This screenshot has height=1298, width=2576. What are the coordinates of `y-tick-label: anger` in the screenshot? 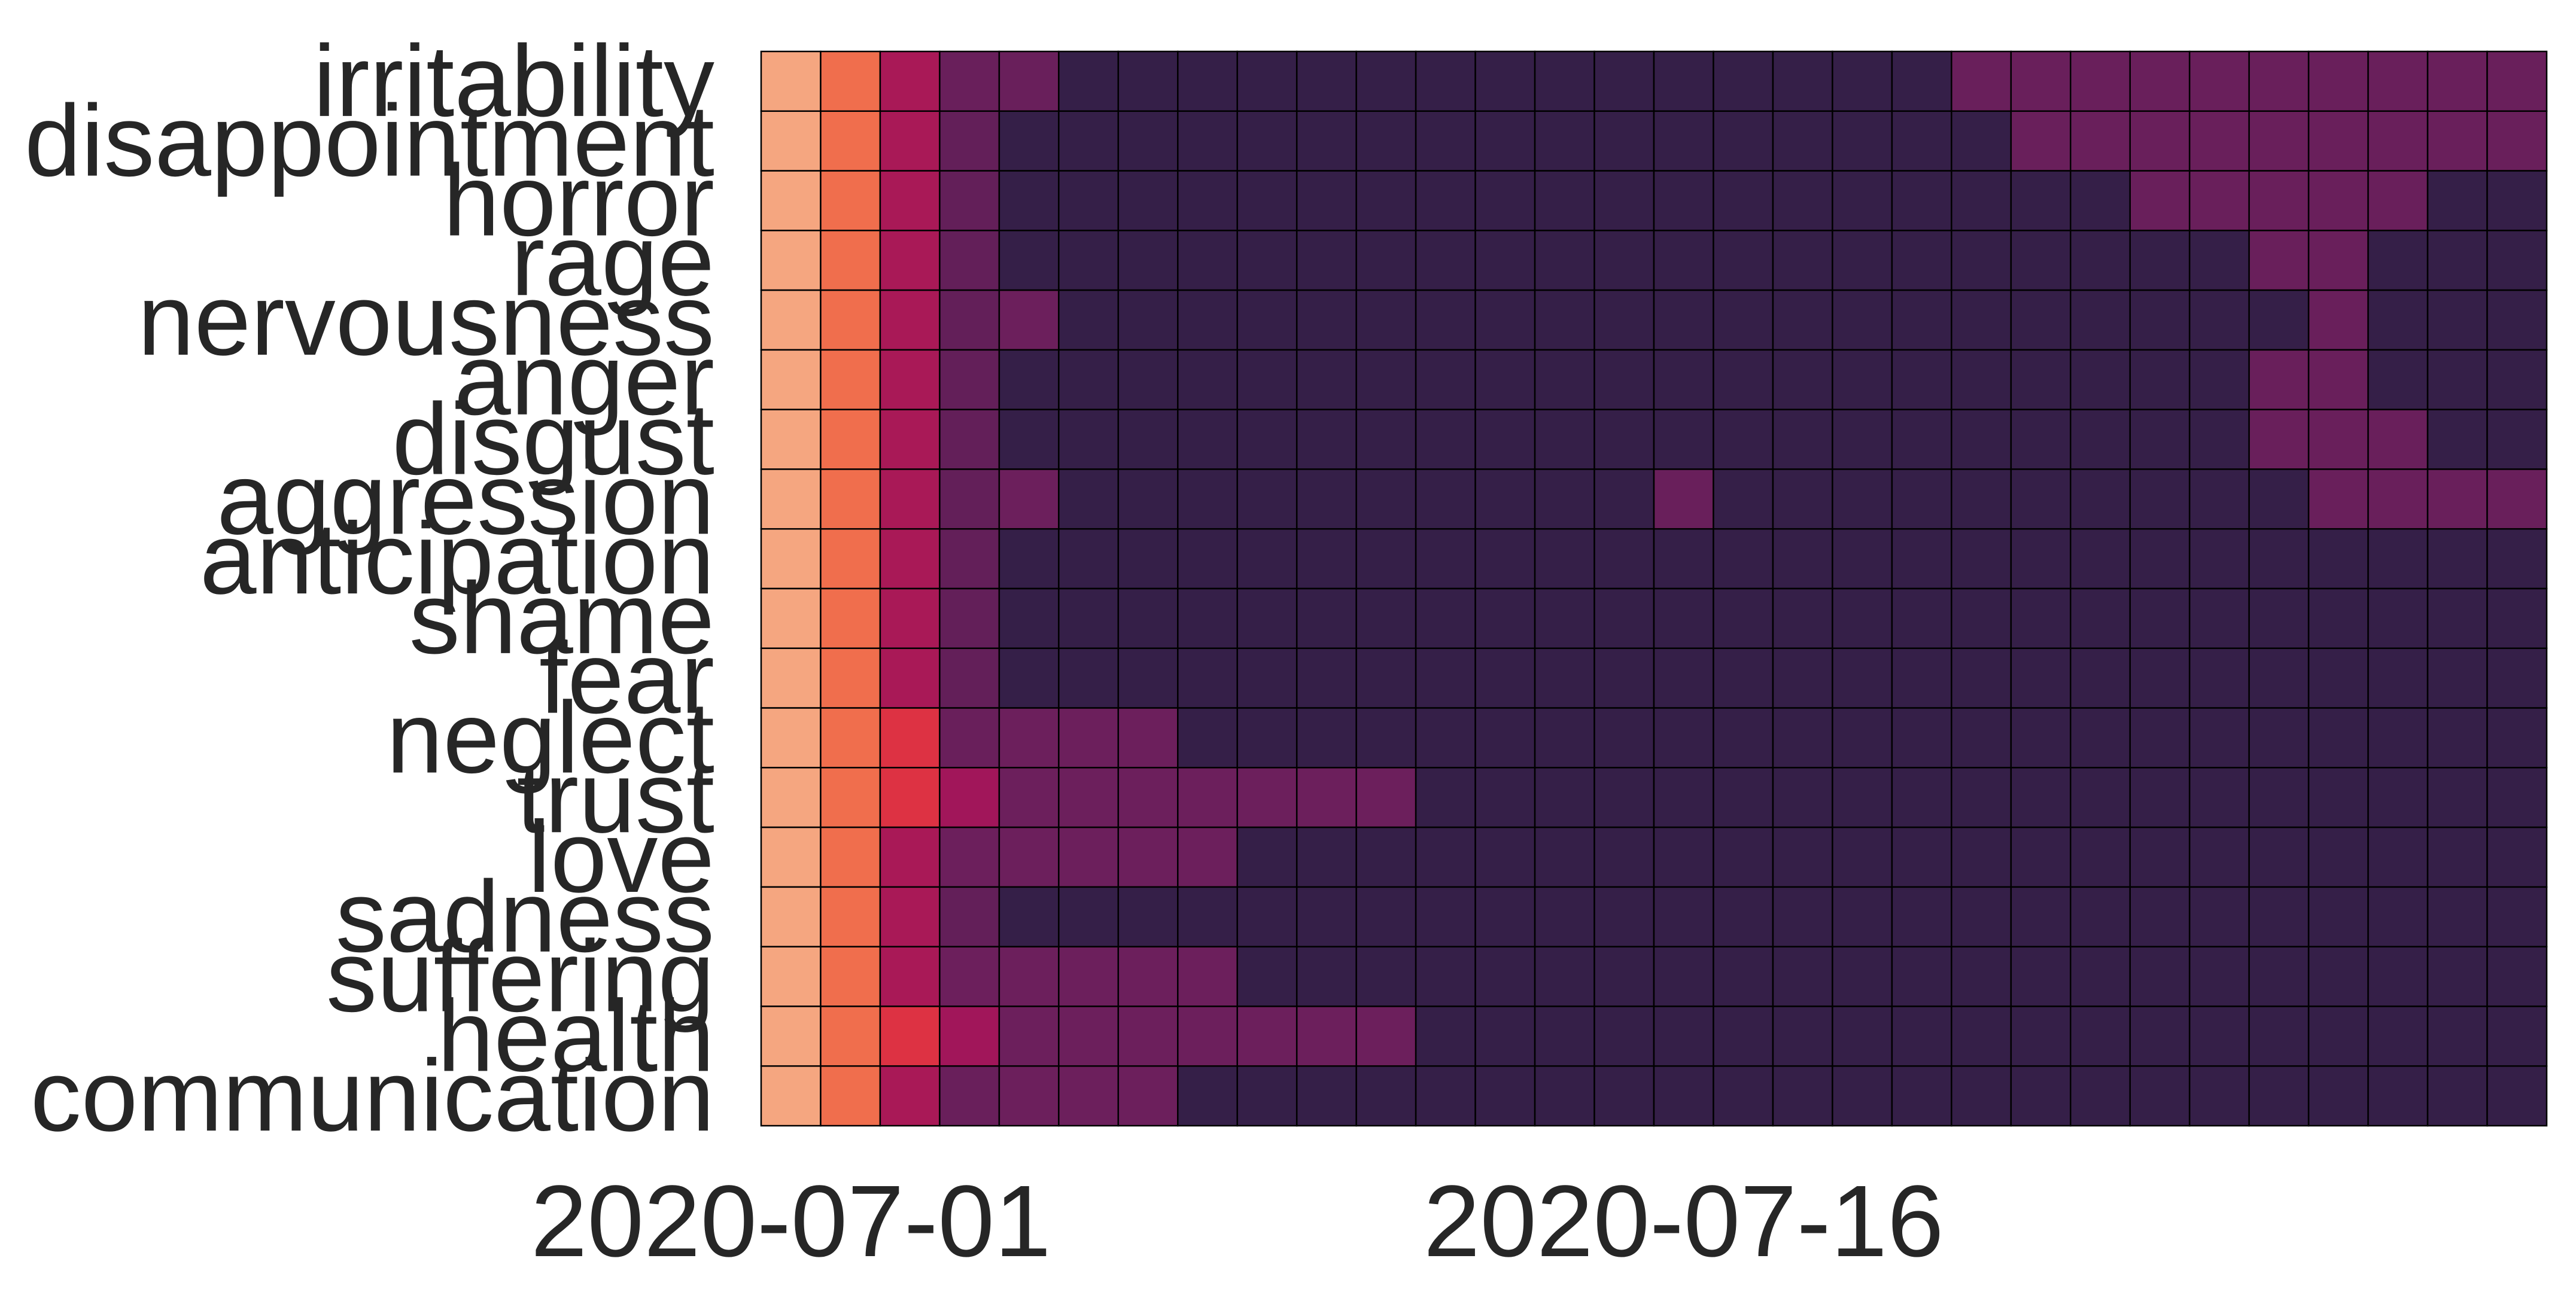 It's located at (584, 380).